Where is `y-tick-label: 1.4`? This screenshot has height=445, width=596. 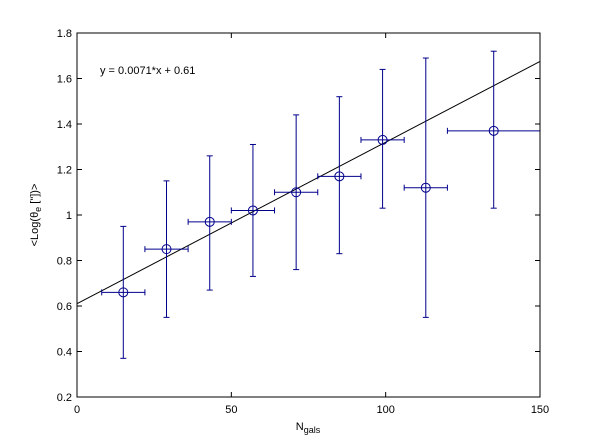
y-tick-label: 1.4 is located at coordinates (64, 125).